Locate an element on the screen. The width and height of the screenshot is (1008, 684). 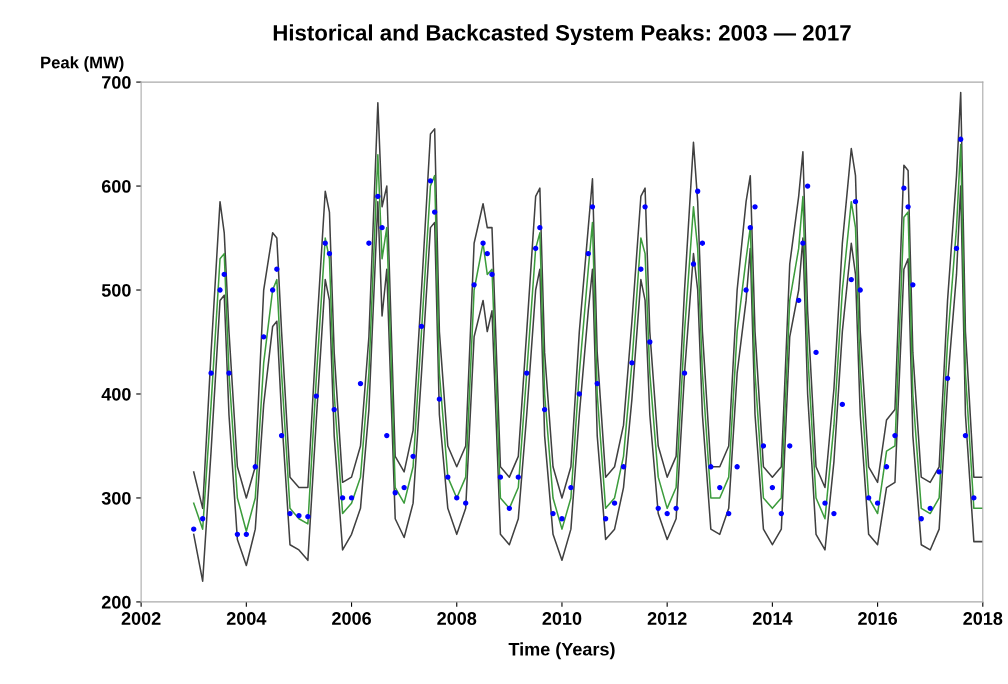
x-tick-label: 2012 is located at coordinates (667, 618).